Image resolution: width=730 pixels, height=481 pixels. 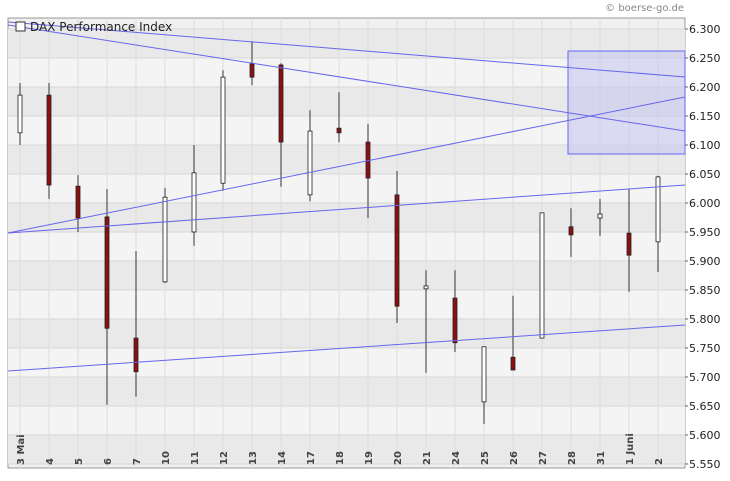 I want to click on y-tick-label: 6.050, so click(x=705, y=174).